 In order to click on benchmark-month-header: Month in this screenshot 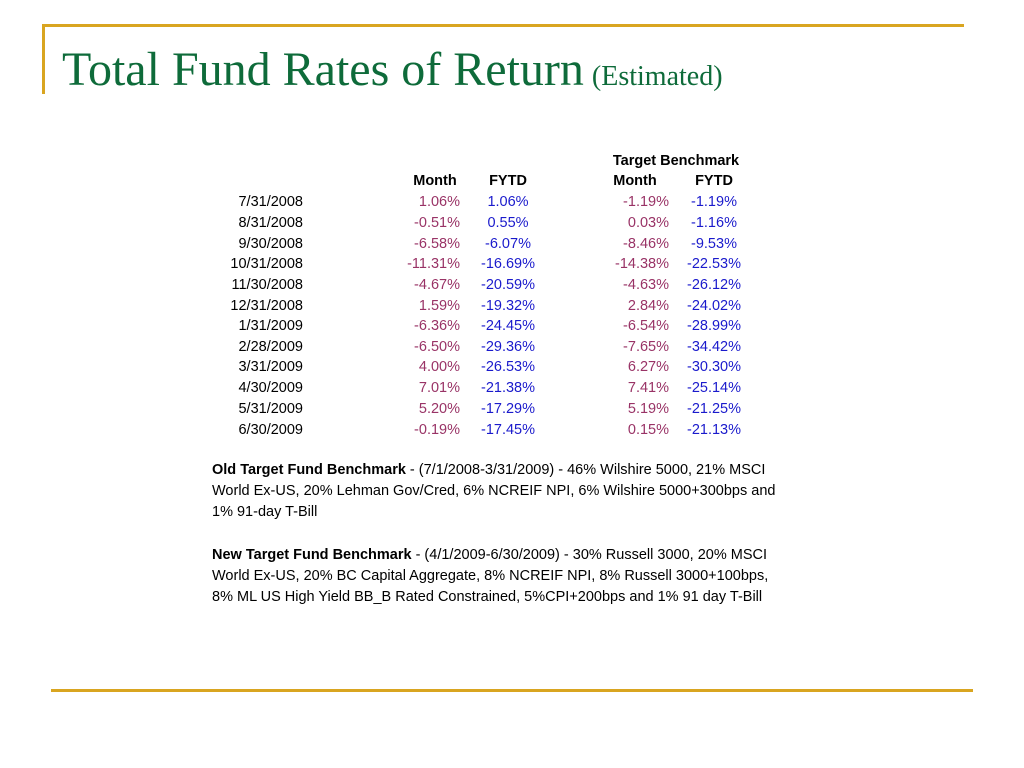, I will do `click(635, 181)`.